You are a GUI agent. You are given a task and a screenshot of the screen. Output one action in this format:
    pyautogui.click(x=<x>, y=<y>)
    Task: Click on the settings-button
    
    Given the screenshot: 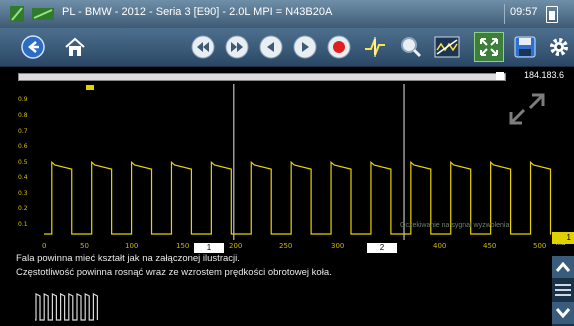 What is the action you would take?
    pyautogui.click(x=559, y=47)
    